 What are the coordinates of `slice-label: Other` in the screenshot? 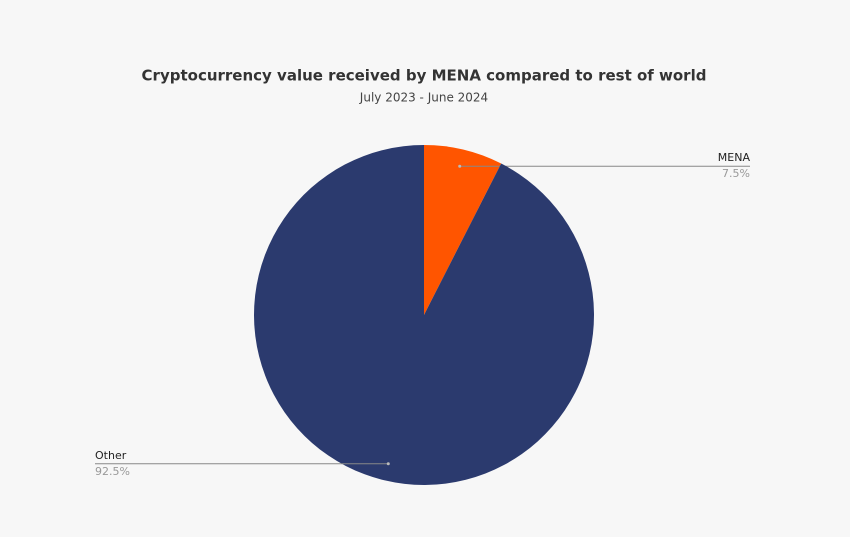 It's located at (111, 455).